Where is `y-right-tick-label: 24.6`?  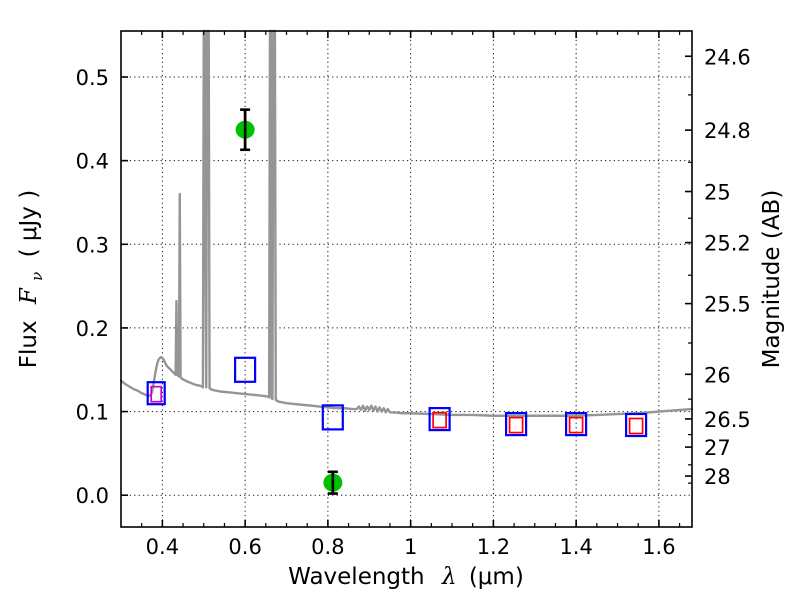 y-right-tick-label: 24.6 is located at coordinates (727, 57).